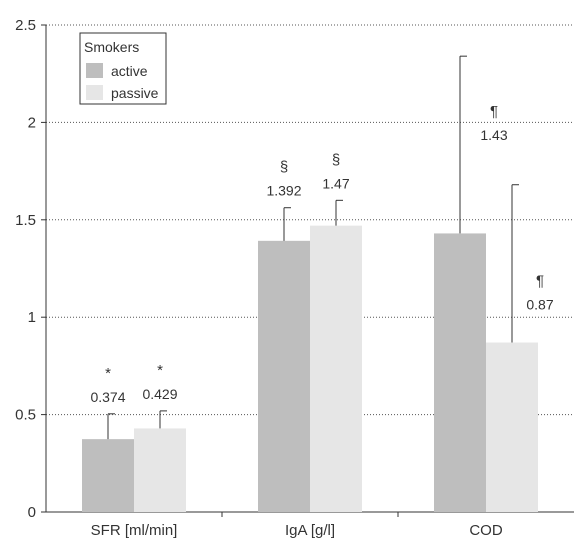 The width and height of the screenshot is (576, 542). Describe the element at coordinates (283, 191) in the screenshot. I see `value-label: 1.392` at that location.